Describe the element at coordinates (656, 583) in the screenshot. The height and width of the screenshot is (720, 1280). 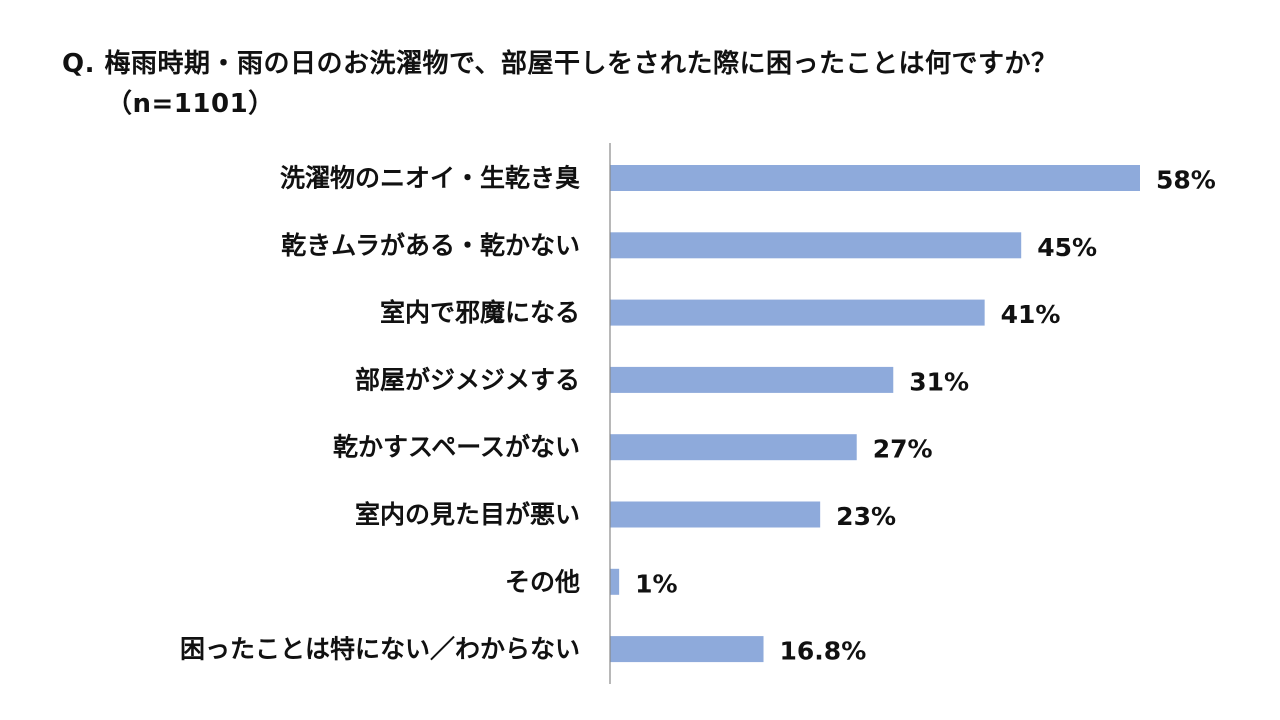
I see `value-label: 1%` at that location.